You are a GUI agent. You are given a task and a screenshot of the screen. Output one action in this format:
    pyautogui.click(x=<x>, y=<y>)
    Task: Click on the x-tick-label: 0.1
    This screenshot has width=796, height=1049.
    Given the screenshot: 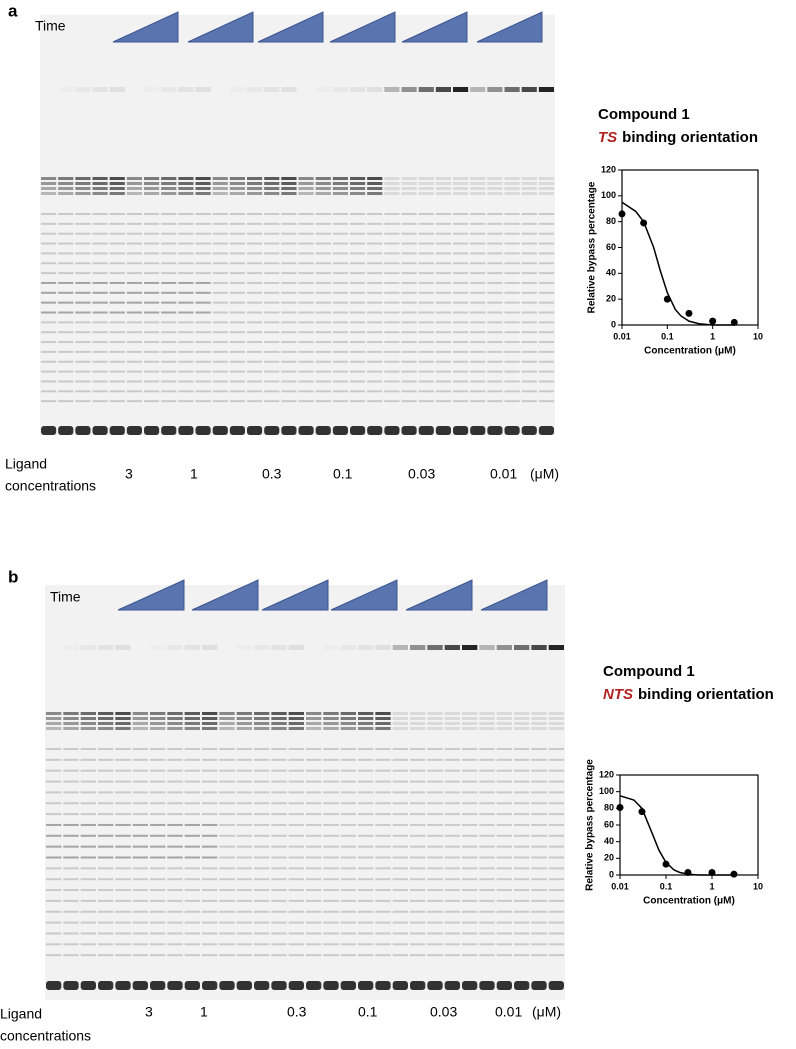 What is the action you would take?
    pyautogui.click(x=667, y=336)
    